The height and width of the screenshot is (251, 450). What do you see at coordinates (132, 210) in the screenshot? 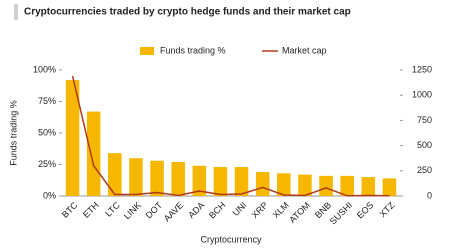
I see `x-tick-label: LINK` at bounding box center [132, 210].